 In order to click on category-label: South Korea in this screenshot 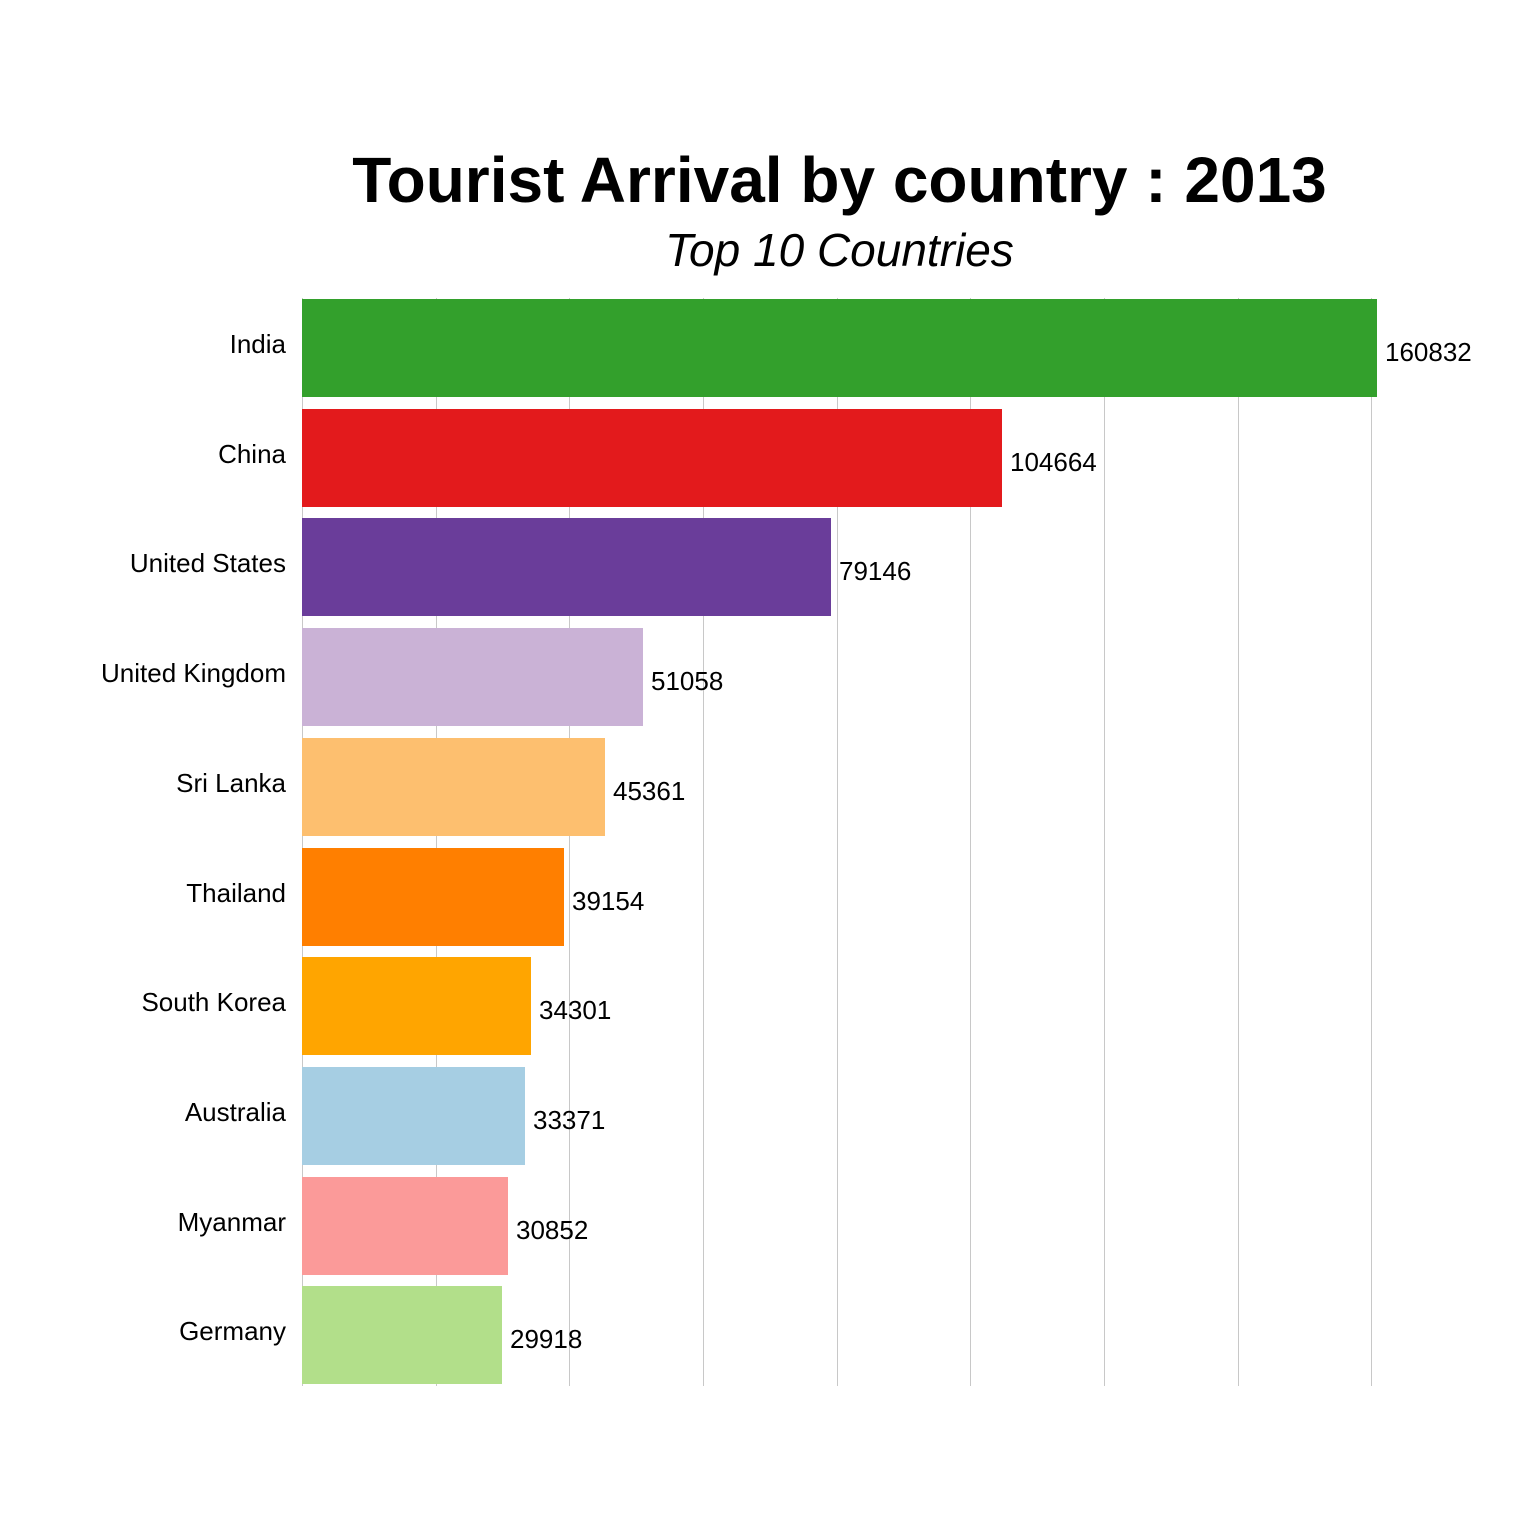, I will do `click(213, 1002)`.